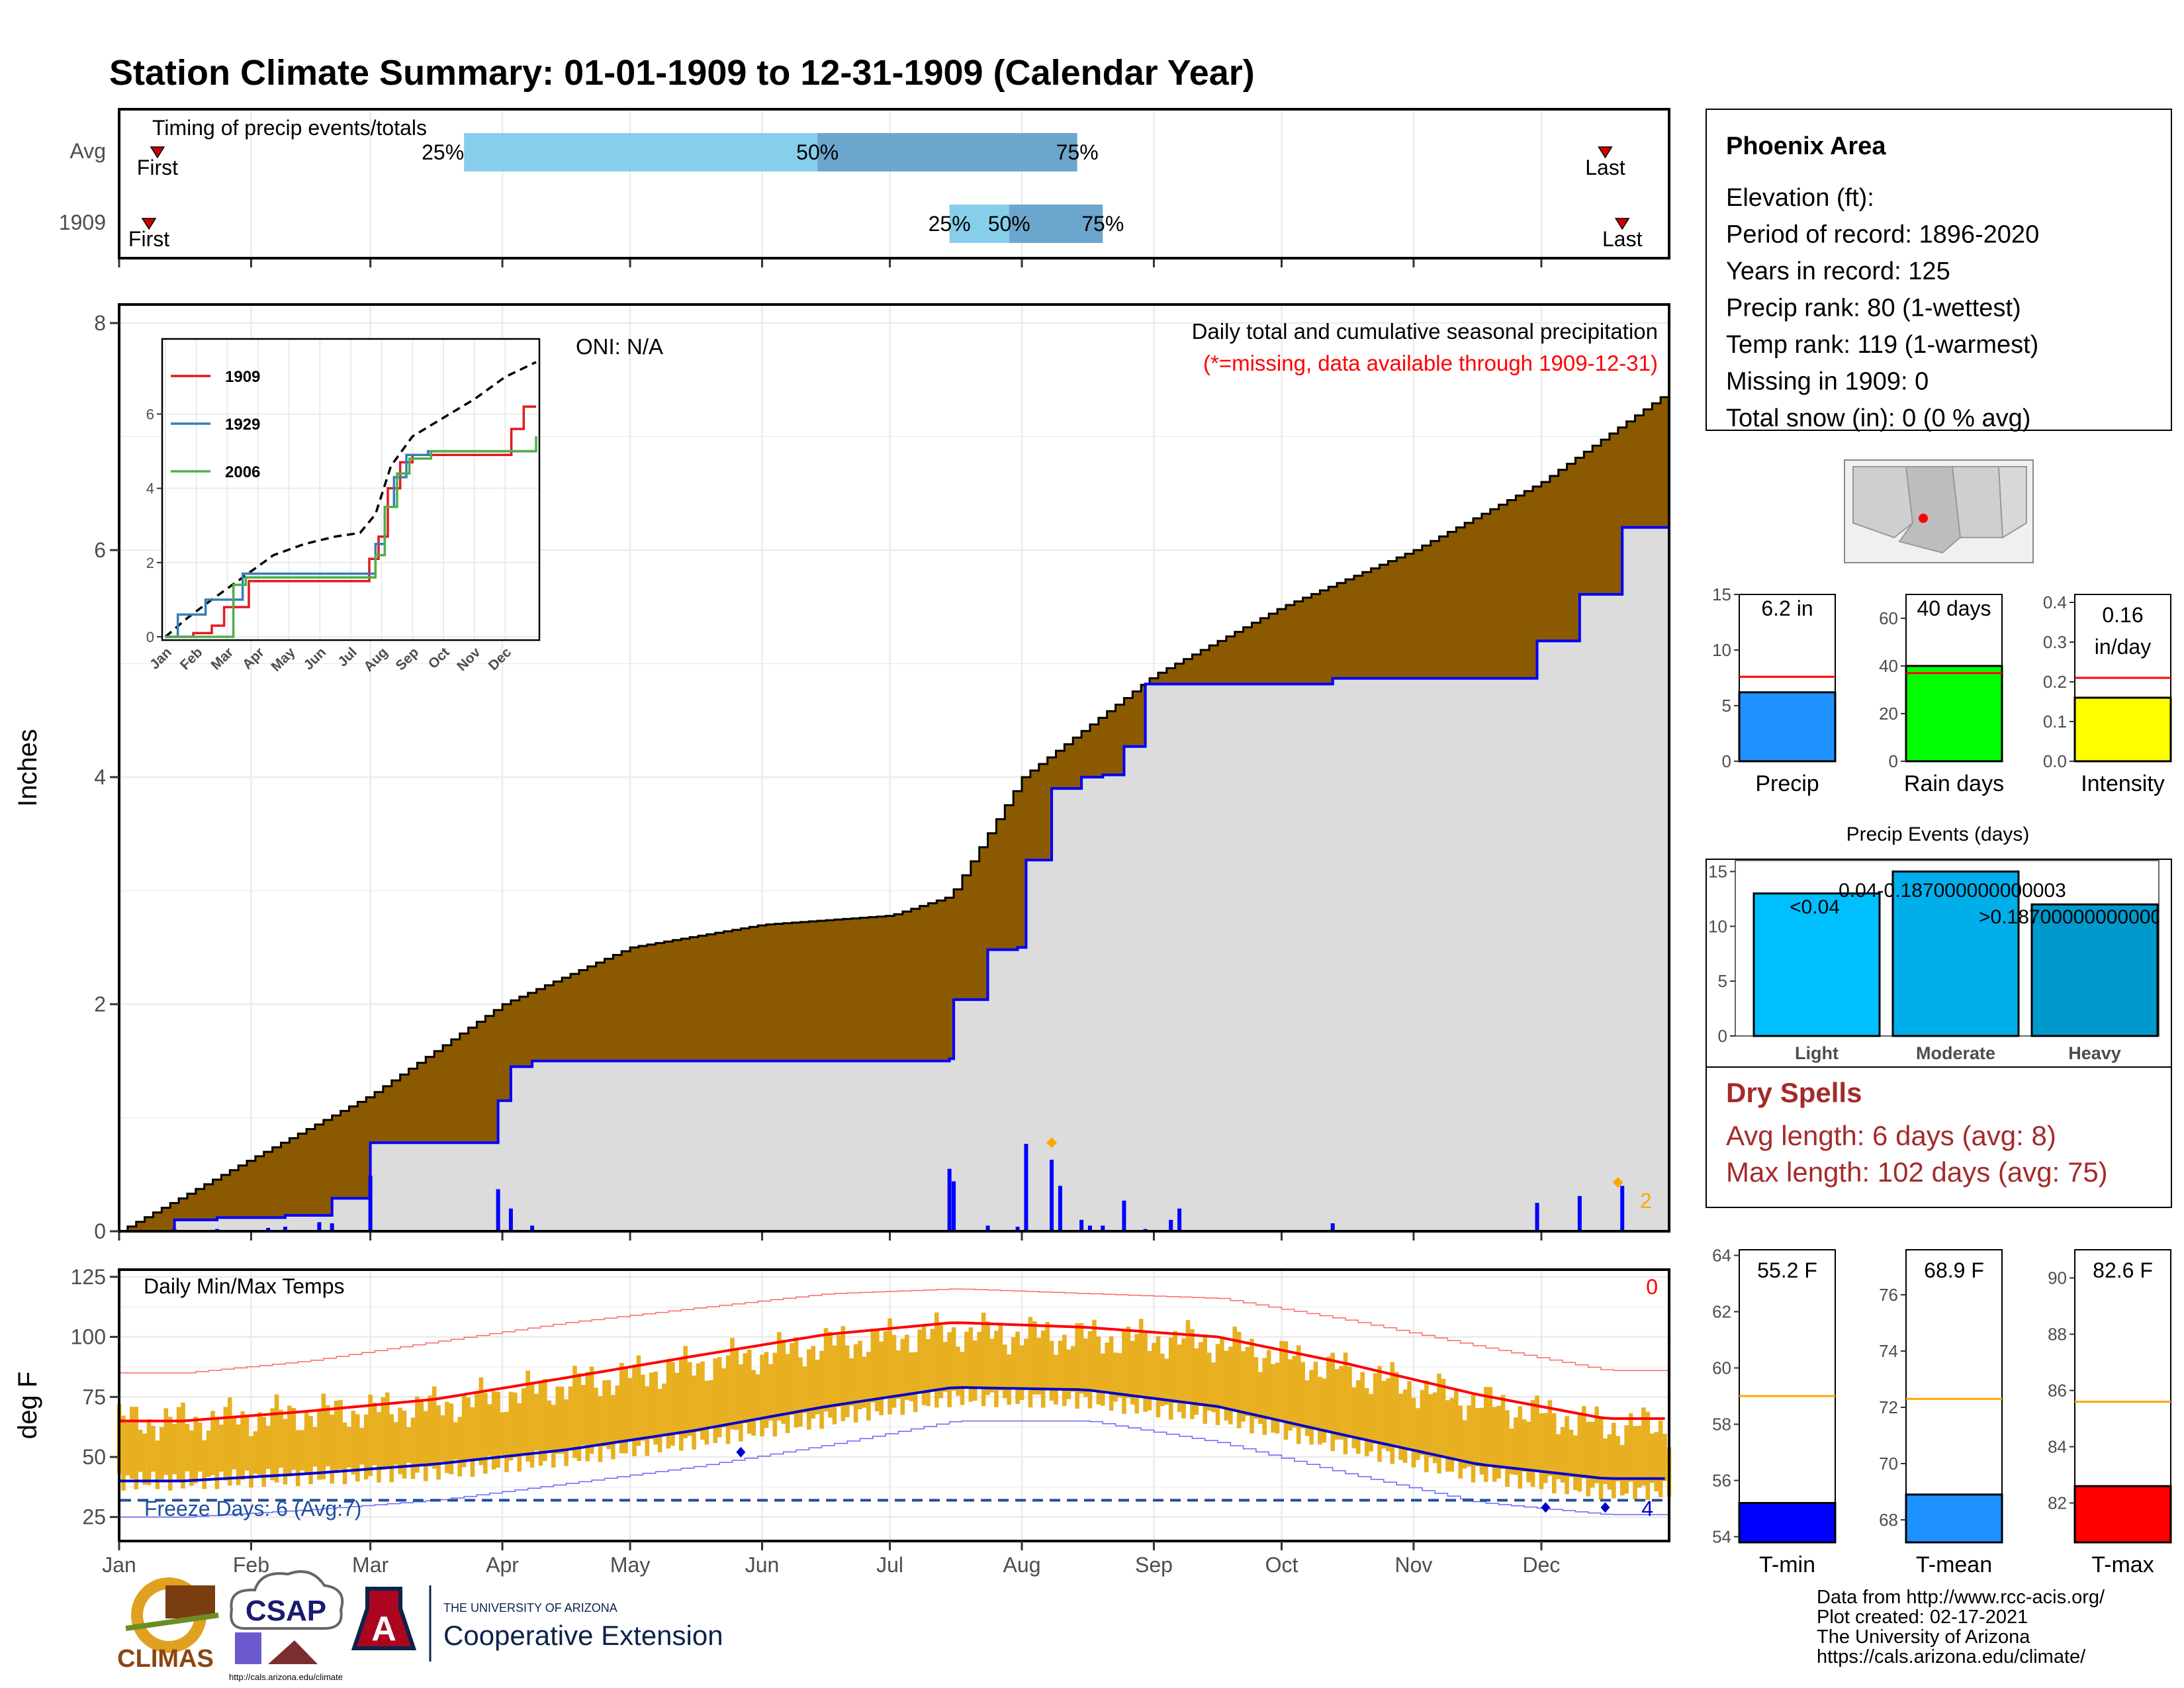 The width and height of the screenshot is (2184, 1688). What do you see at coordinates (1022, 1565) in the screenshot?
I see `temp-x-tick-label: Aug` at bounding box center [1022, 1565].